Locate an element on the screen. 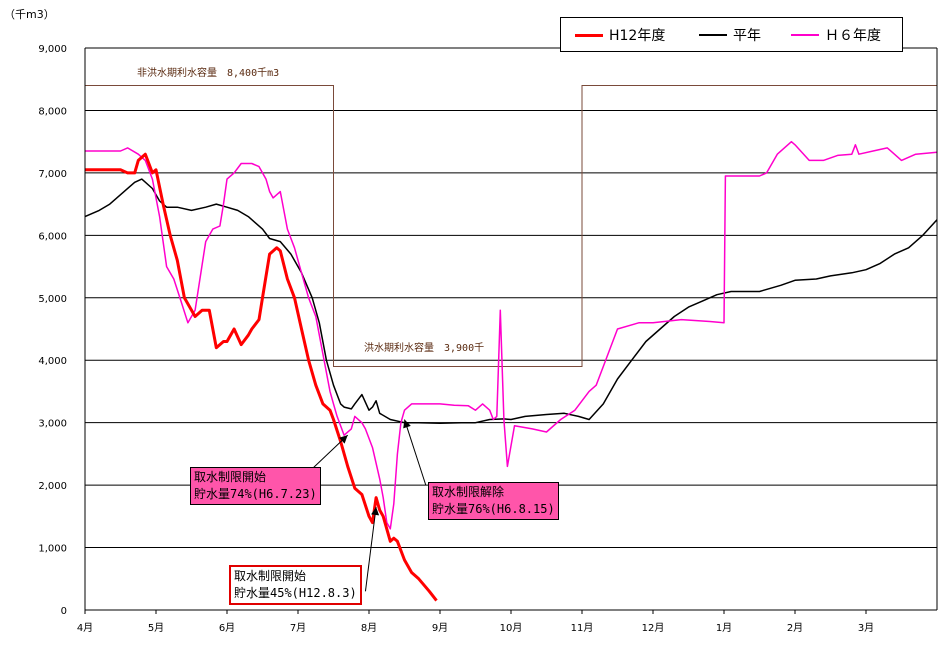 The height and width of the screenshot is (652, 952). y-tick-label: 7,000 is located at coordinates (52, 174).